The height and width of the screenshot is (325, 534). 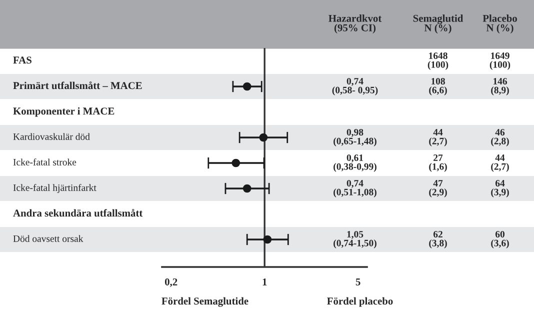 What do you see at coordinates (355, 24) in the screenshot?
I see `text: Hazardkvot (95% CI)` at bounding box center [355, 24].